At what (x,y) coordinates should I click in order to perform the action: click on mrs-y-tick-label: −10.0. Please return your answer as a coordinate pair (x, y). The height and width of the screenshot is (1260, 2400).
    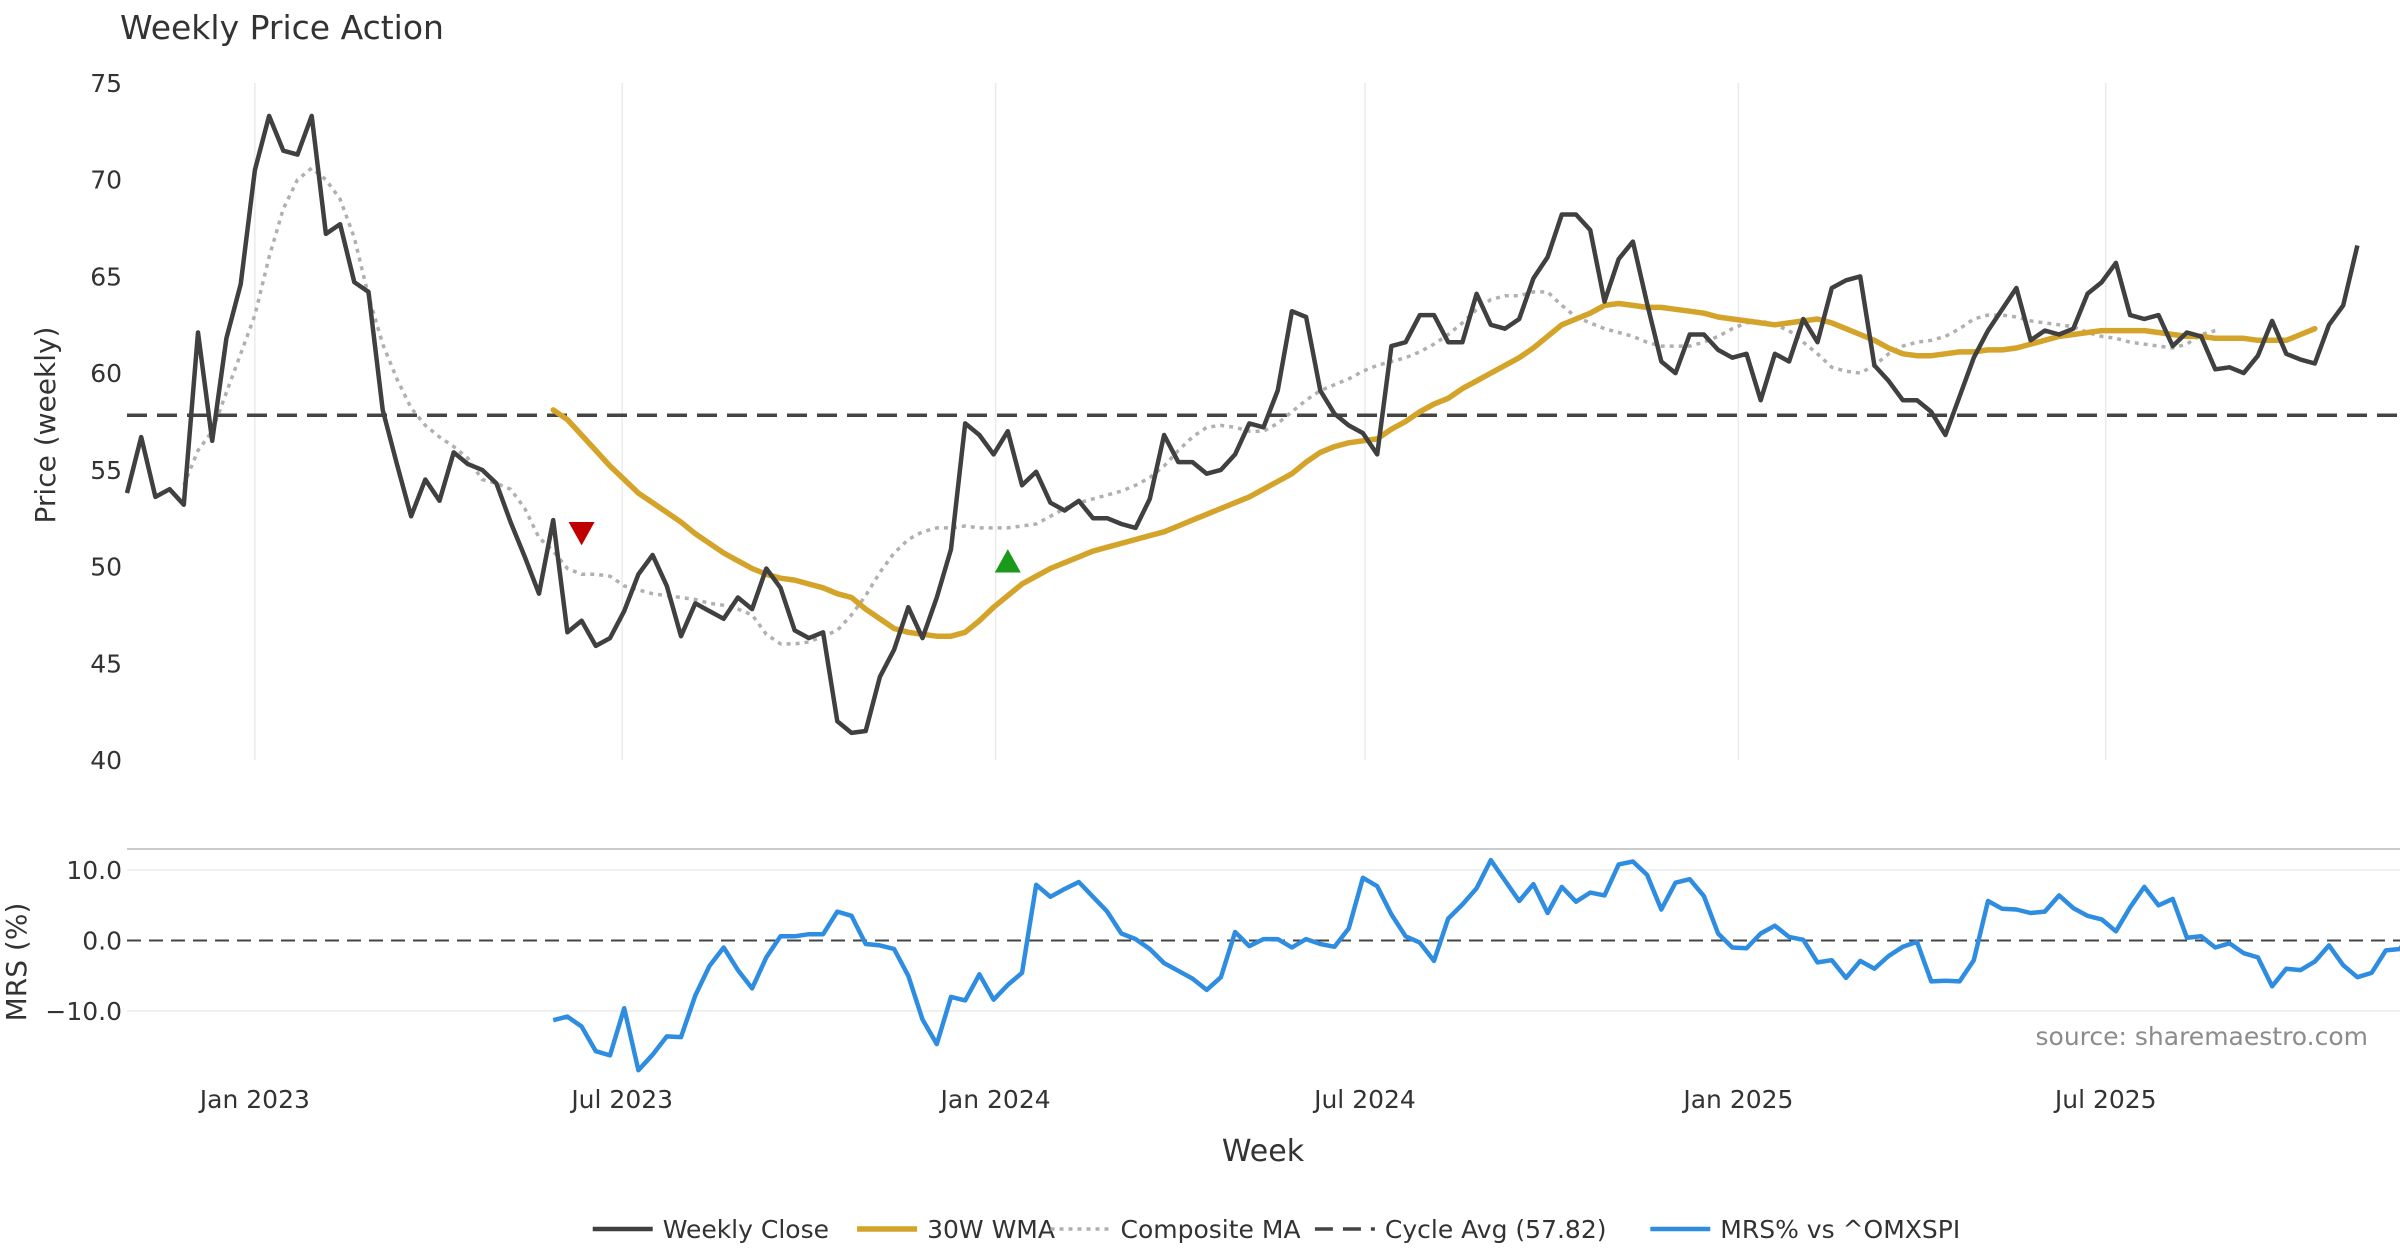
    Looking at the image, I should click on (83, 1011).